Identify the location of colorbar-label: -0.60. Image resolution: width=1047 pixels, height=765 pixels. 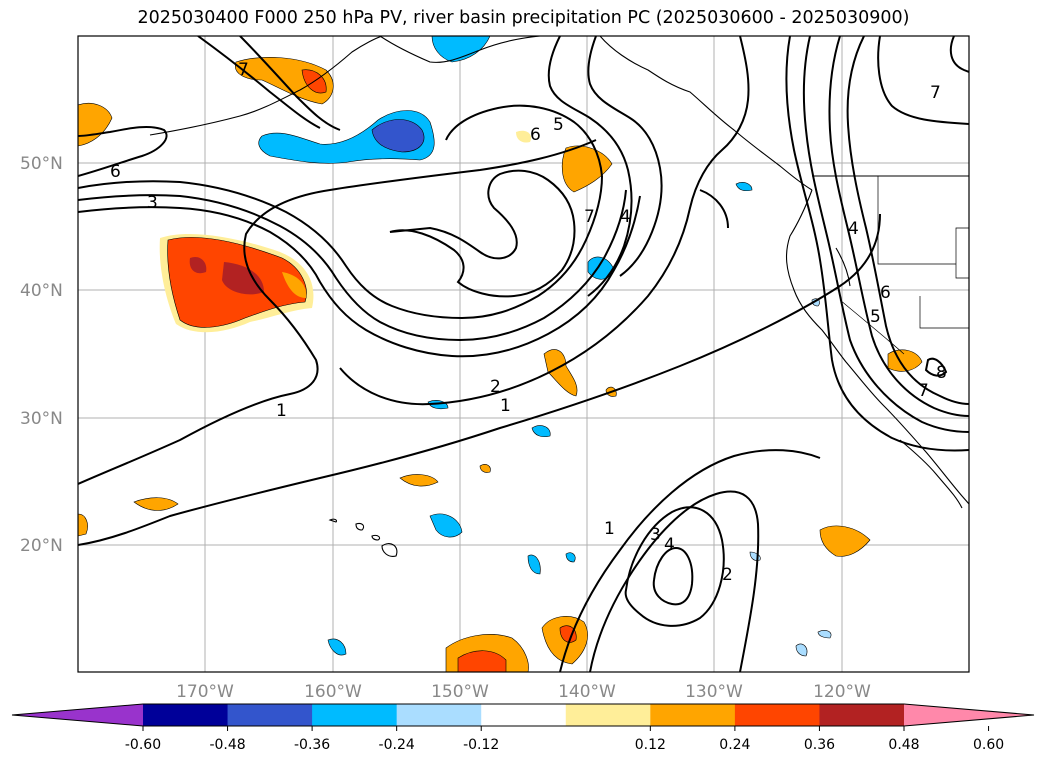
(143, 745).